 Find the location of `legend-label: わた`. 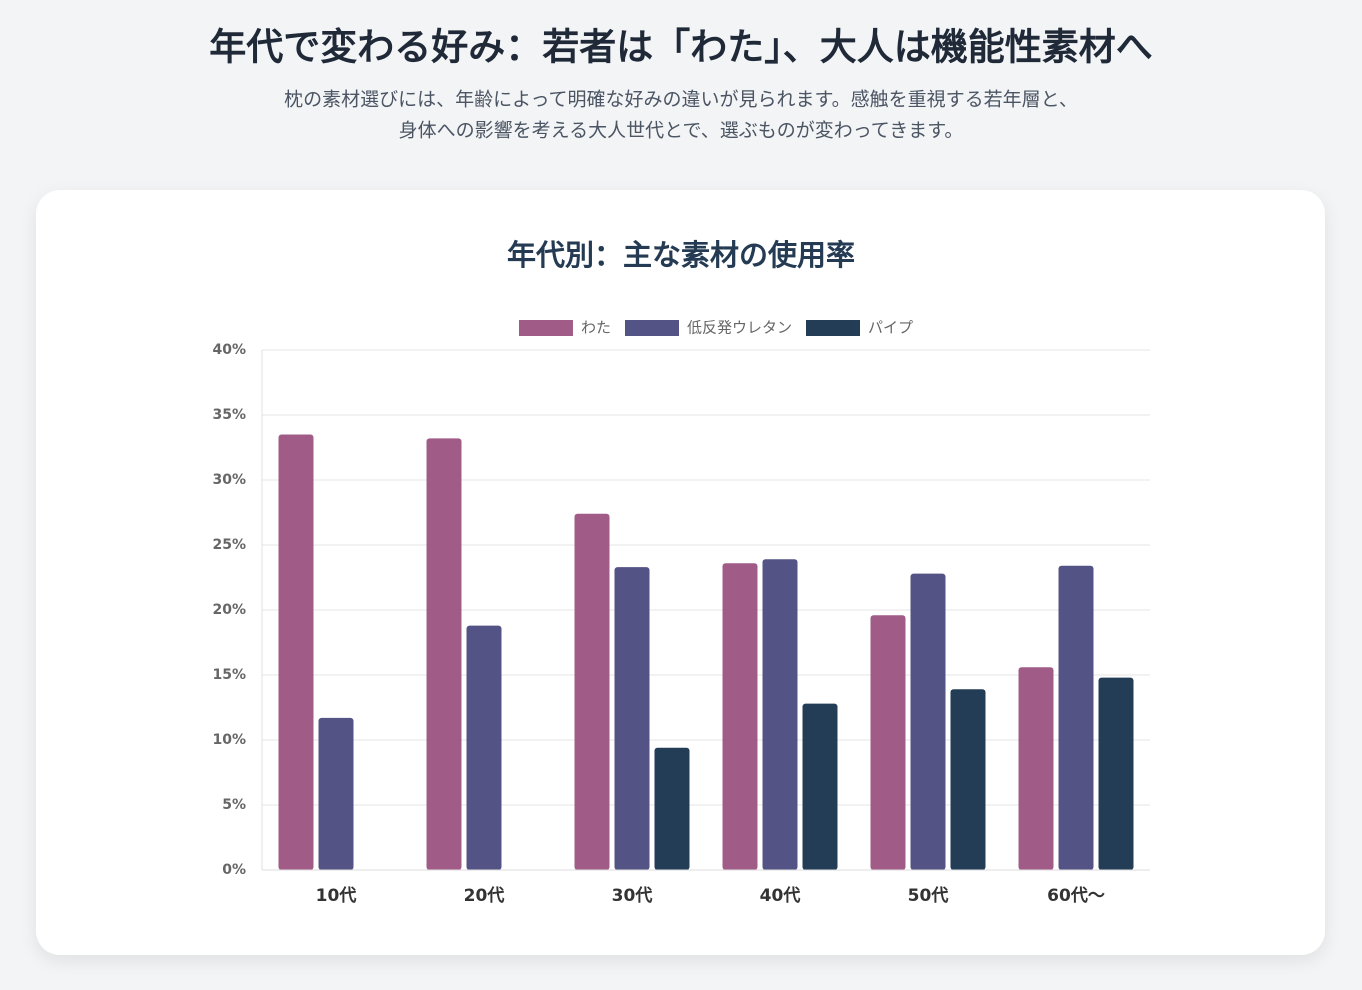

legend-label: わた is located at coordinates (596, 328).